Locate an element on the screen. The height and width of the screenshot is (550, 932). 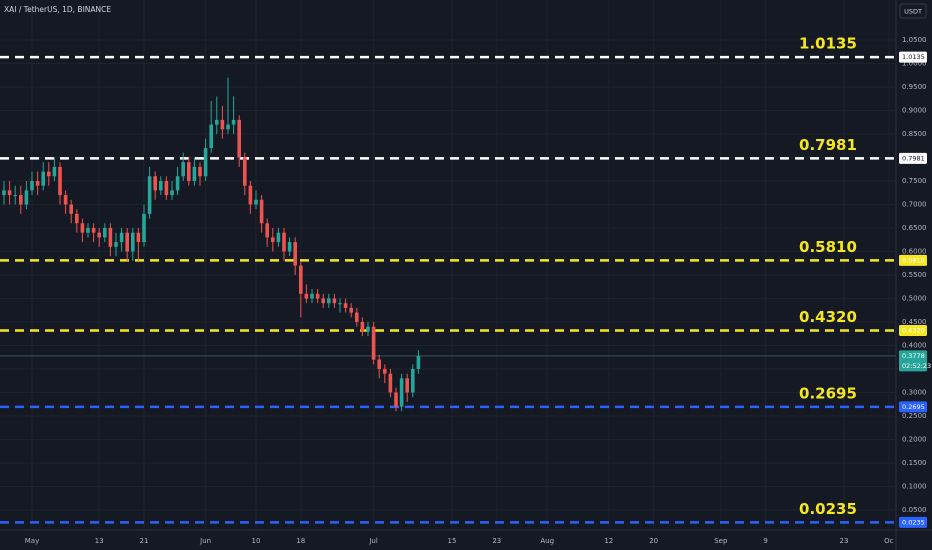
x-tick-label: 20 is located at coordinates (653, 541).